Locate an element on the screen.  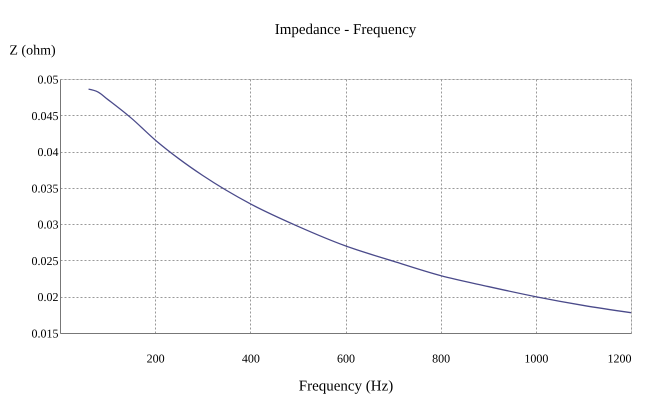
y-tick-label: 0.045 is located at coordinates (45, 115).